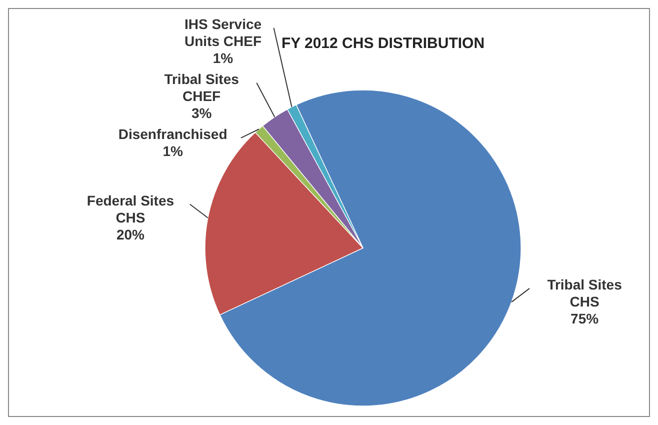  Describe the element at coordinates (131, 234) in the screenshot. I see `data-label: 20%` at that location.